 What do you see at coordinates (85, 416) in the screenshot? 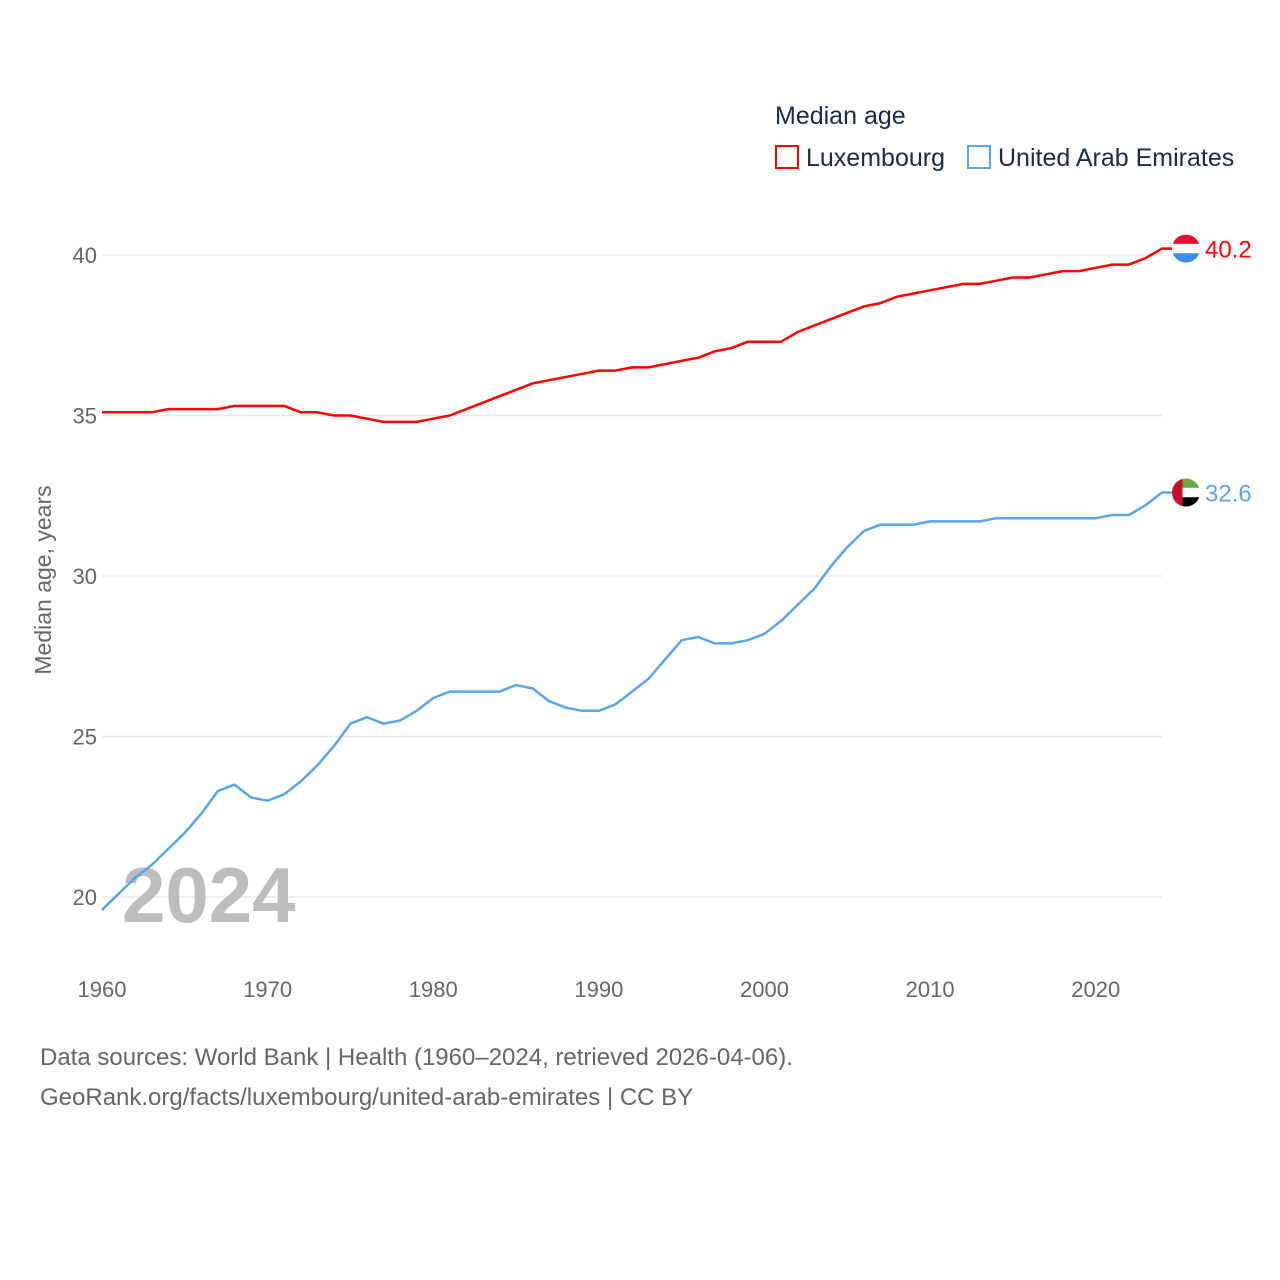
I see `y-tick-label: 35` at bounding box center [85, 416].